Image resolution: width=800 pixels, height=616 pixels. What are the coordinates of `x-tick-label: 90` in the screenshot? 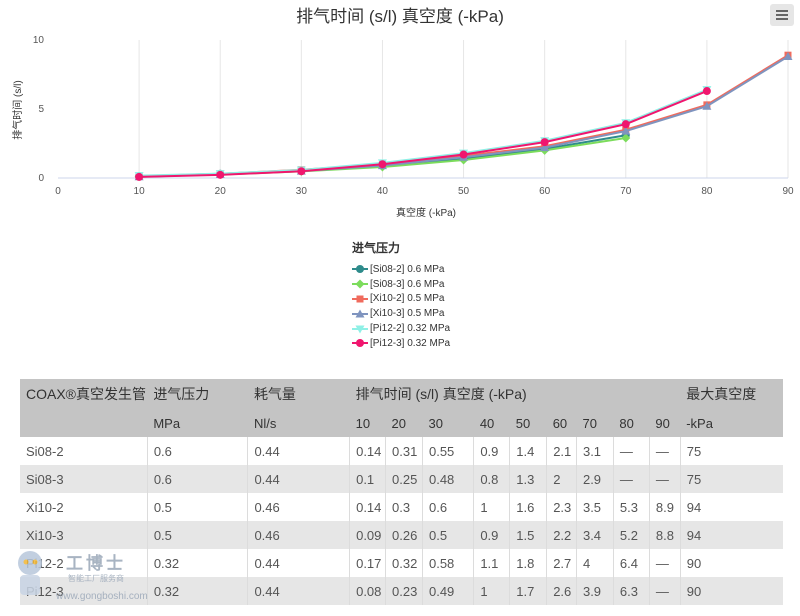 It's located at (788, 191).